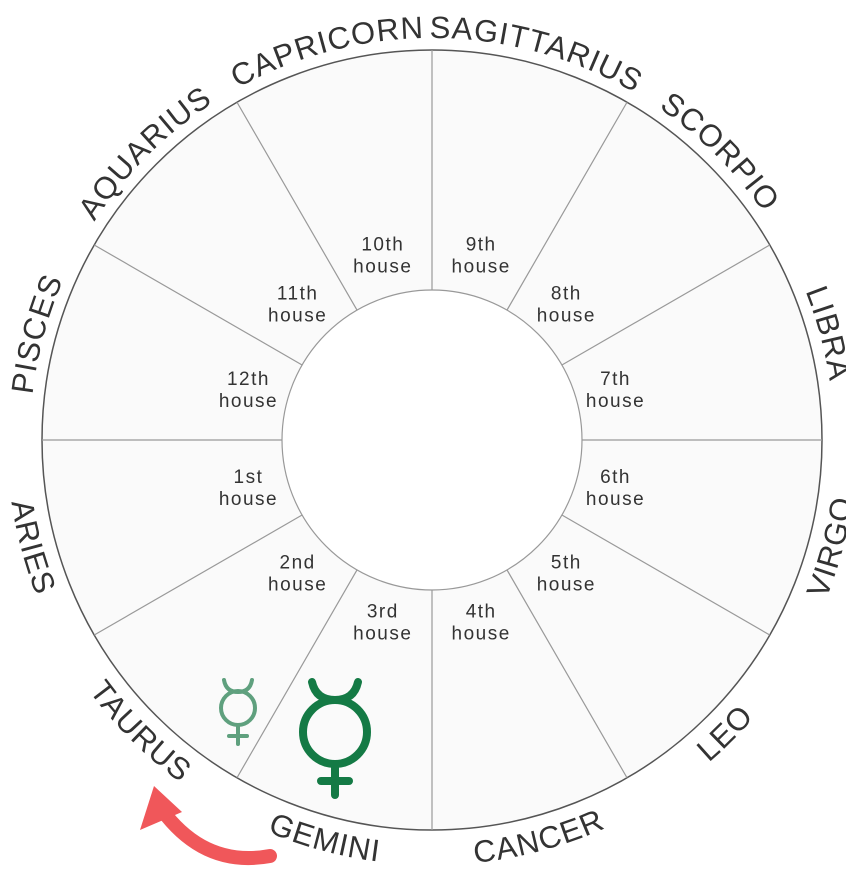  Describe the element at coordinates (249, 477) in the screenshot. I see `house-number: 1st` at that location.